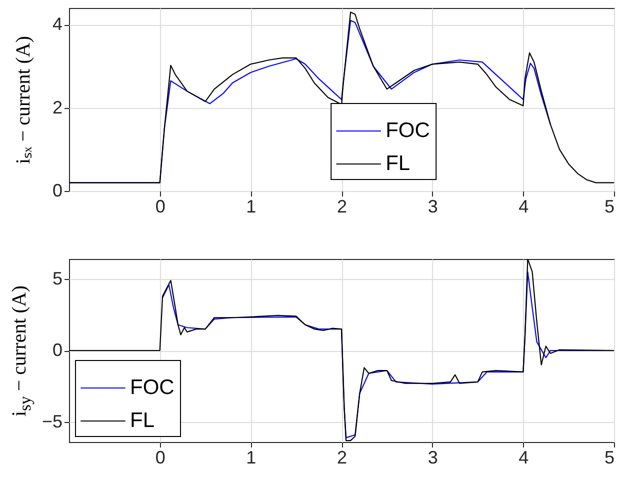 This screenshot has height=477, width=618. Describe the element at coordinates (57, 278) in the screenshot. I see `y-tick-label: 5` at that location.